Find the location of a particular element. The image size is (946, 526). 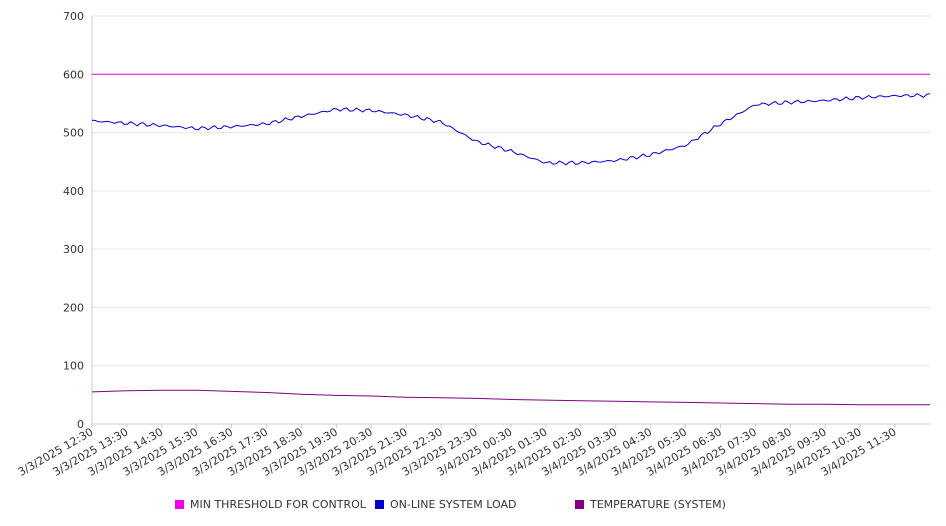

y-tick-label: 400 is located at coordinates (73, 191).